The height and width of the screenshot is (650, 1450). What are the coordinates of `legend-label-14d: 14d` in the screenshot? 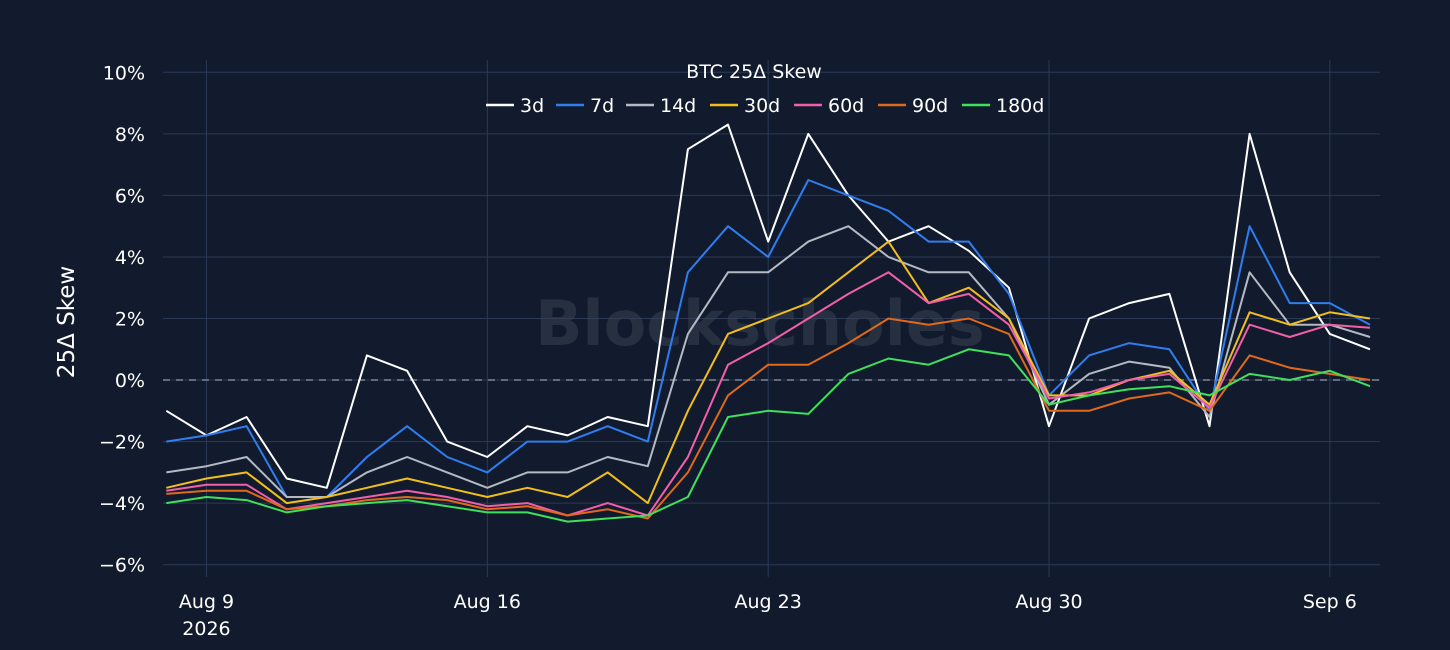 It's located at (678, 106).